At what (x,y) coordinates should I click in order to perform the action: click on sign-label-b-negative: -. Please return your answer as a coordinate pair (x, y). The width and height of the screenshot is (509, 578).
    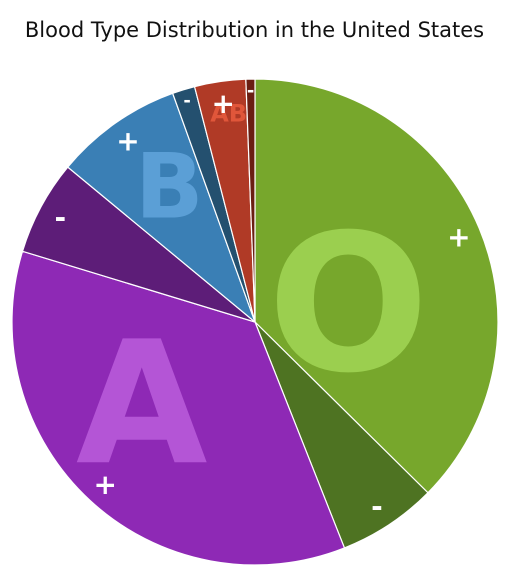
    Looking at the image, I should click on (186, 101).